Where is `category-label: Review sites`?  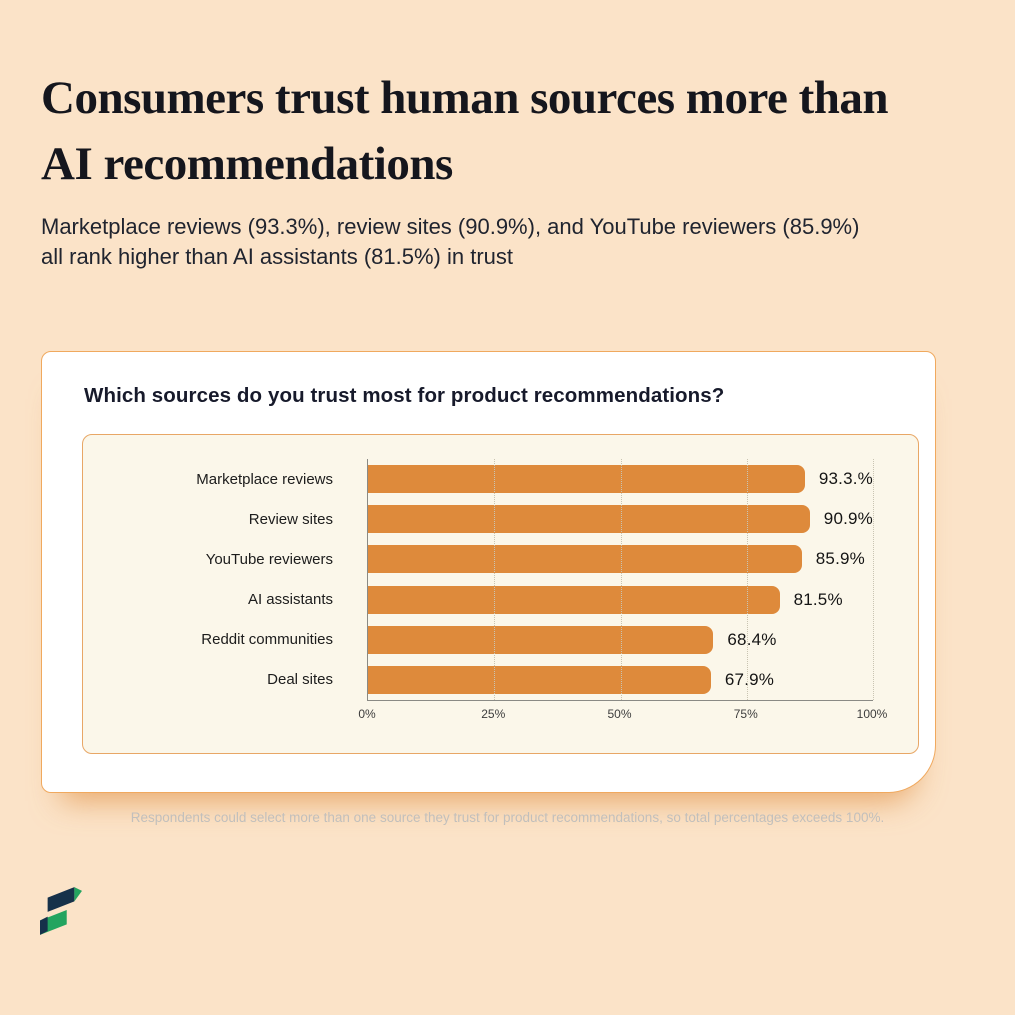 category-label: Review sites is located at coordinates (290, 519).